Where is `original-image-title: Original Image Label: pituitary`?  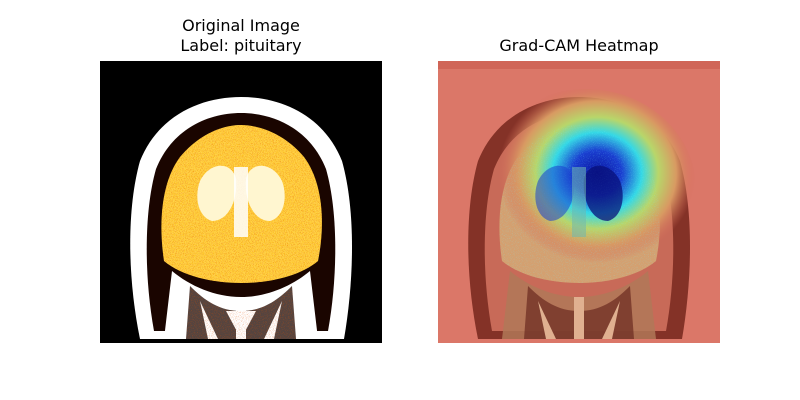 original-image-title: Original Image Label: pituitary is located at coordinates (241, 36).